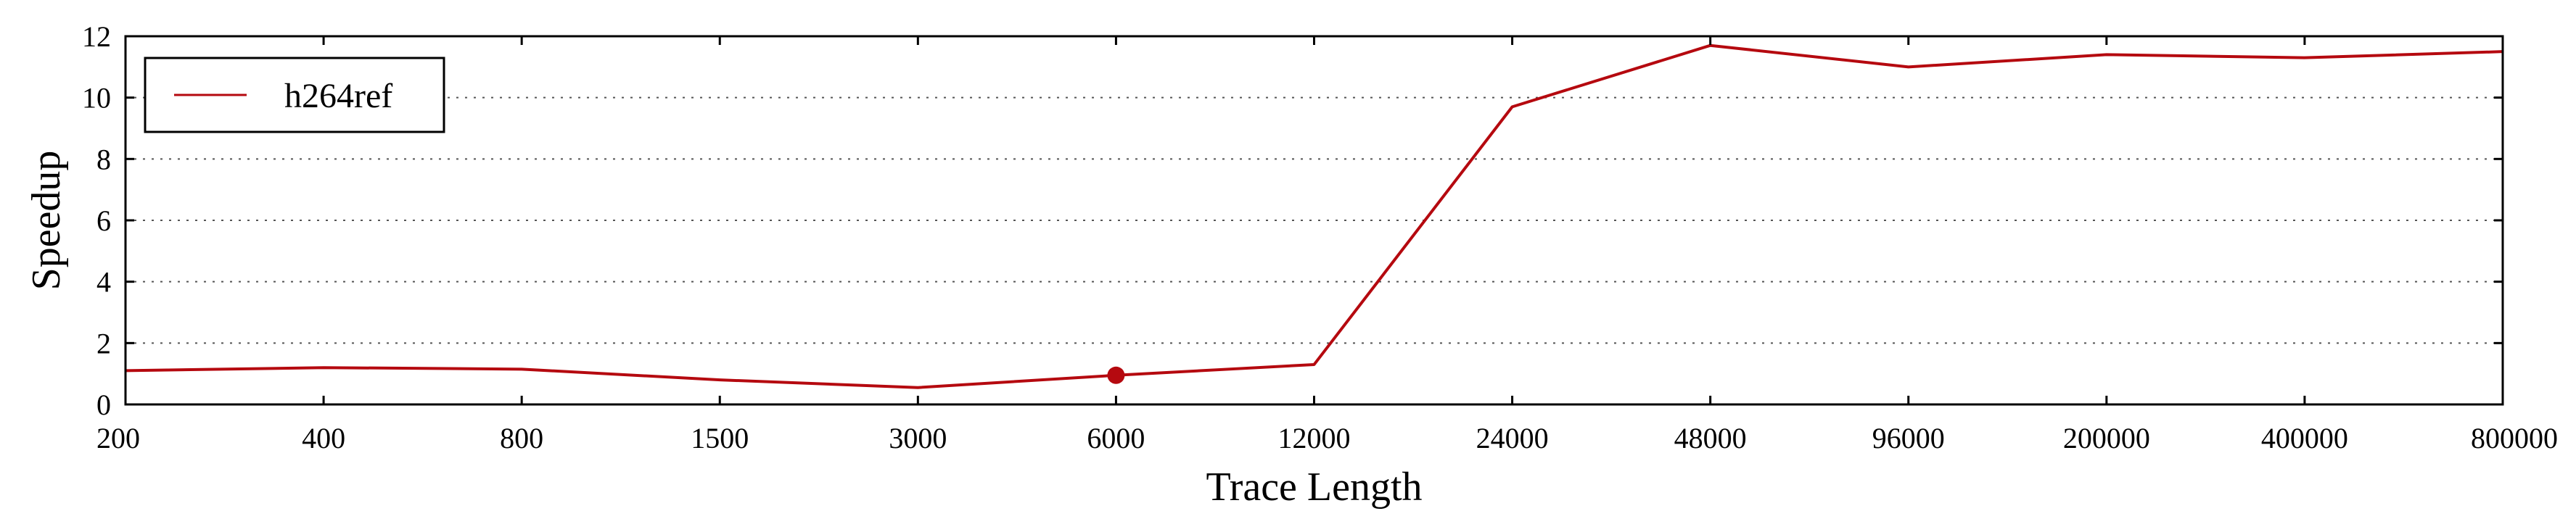 This screenshot has width=2576, height=532. I want to click on x-tick-label: 12000, so click(1314, 438).